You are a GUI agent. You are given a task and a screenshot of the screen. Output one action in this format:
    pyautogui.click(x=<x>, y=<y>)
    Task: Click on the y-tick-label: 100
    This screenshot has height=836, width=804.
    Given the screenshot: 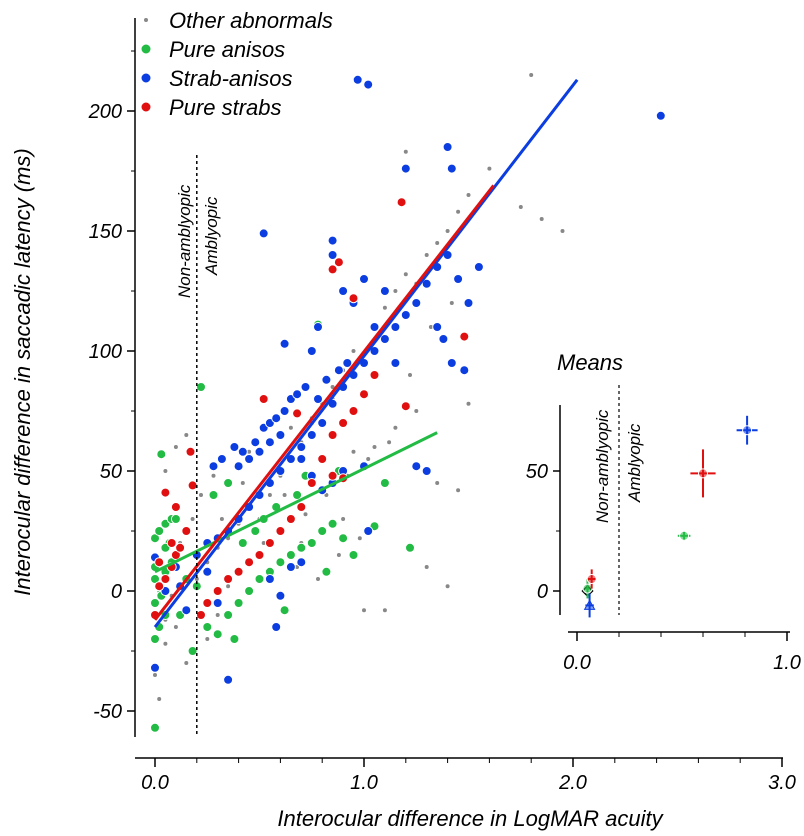 What is the action you would take?
    pyautogui.click(x=105, y=352)
    